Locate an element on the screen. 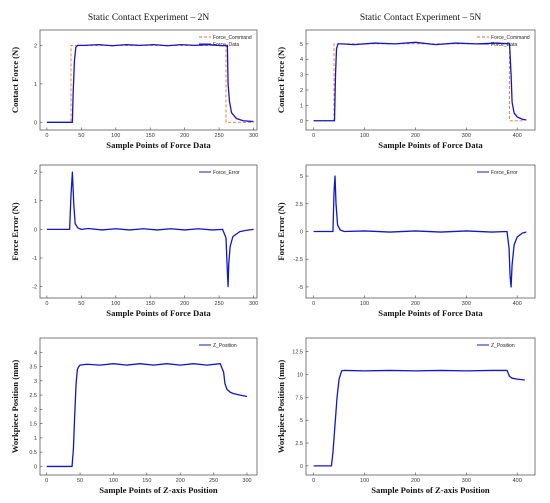 The height and width of the screenshot is (503, 550). legend-label: Z_Position is located at coordinates (225, 346).